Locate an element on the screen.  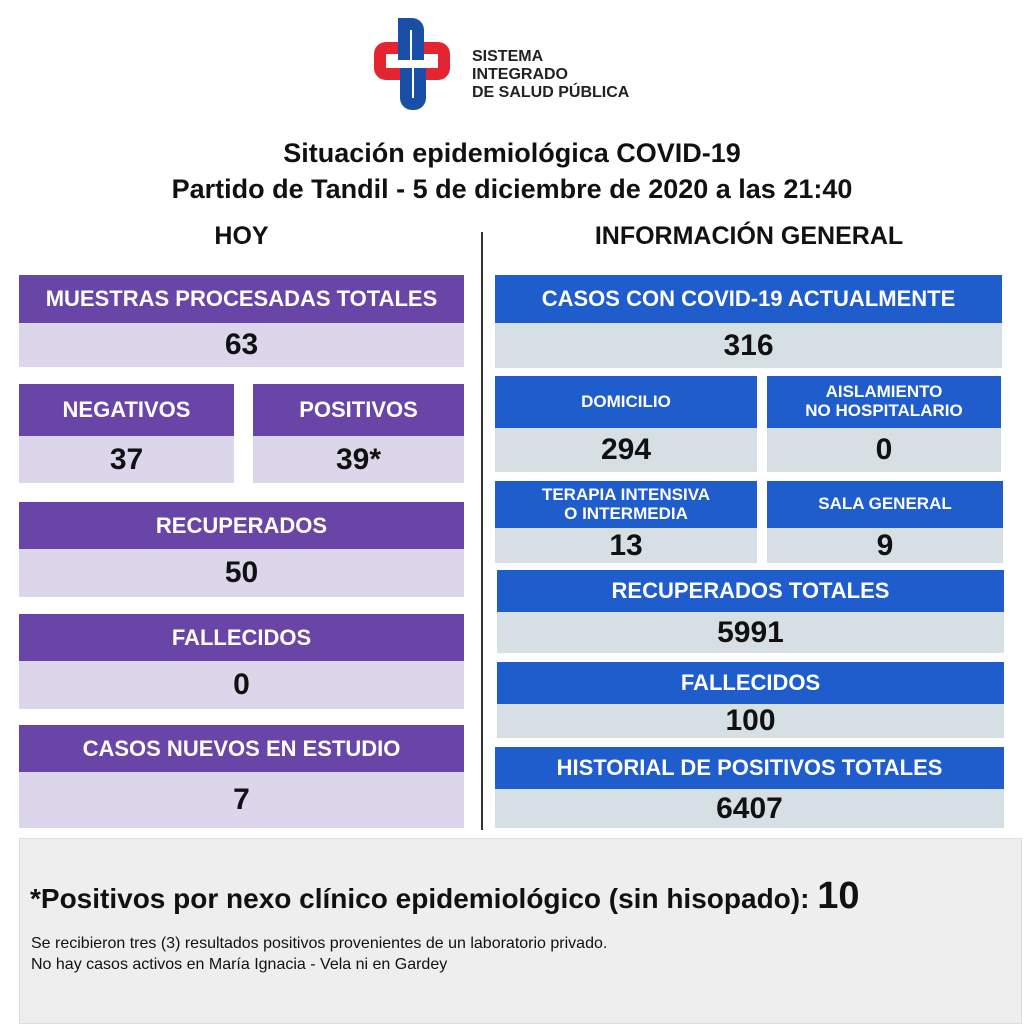
recuperados-value: 50 is located at coordinates (241, 573).